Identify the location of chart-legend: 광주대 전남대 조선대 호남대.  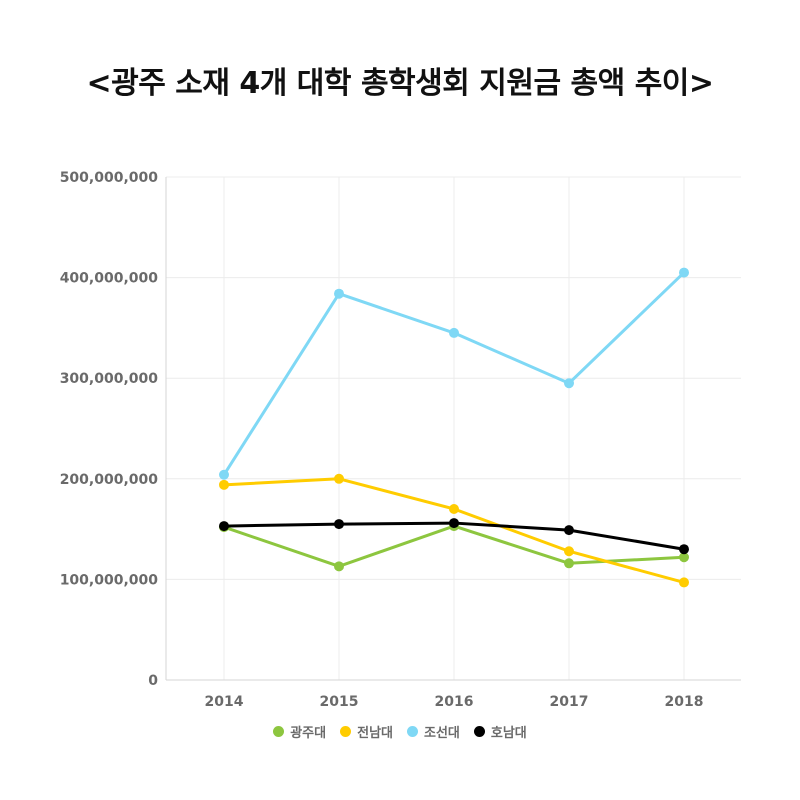
(400, 731).